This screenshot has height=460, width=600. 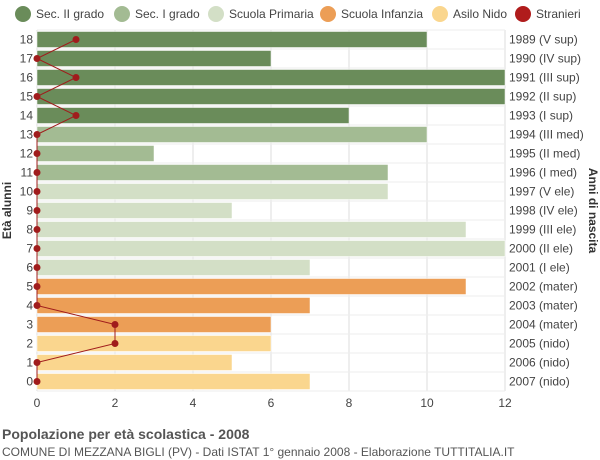 What do you see at coordinates (29, 230) in the screenshot?
I see `age-tick-label: 8` at bounding box center [29, 230].